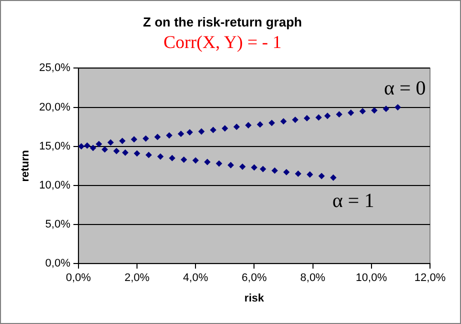  I want to click on x-tick-label: 6,0%, so click(254, 278).